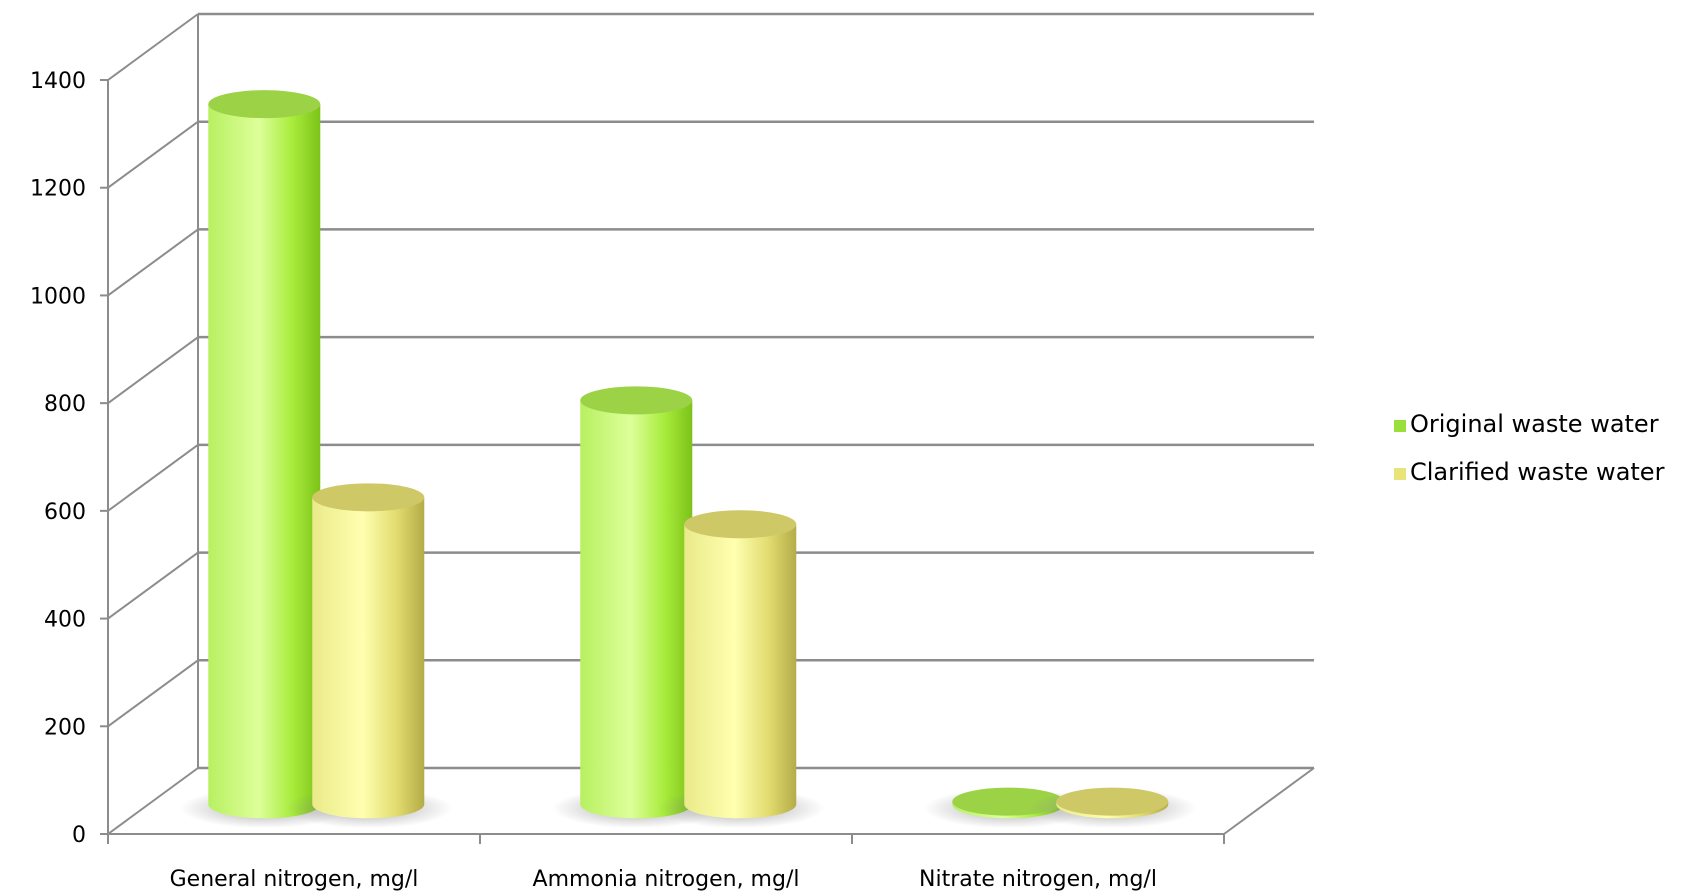 The height and width of the screenshot is (895, 1686). What do you see at coordinates (58, 81) in the screenshot?
I see `y-tick-label-7: 1400` at bounding box center [58, 81].